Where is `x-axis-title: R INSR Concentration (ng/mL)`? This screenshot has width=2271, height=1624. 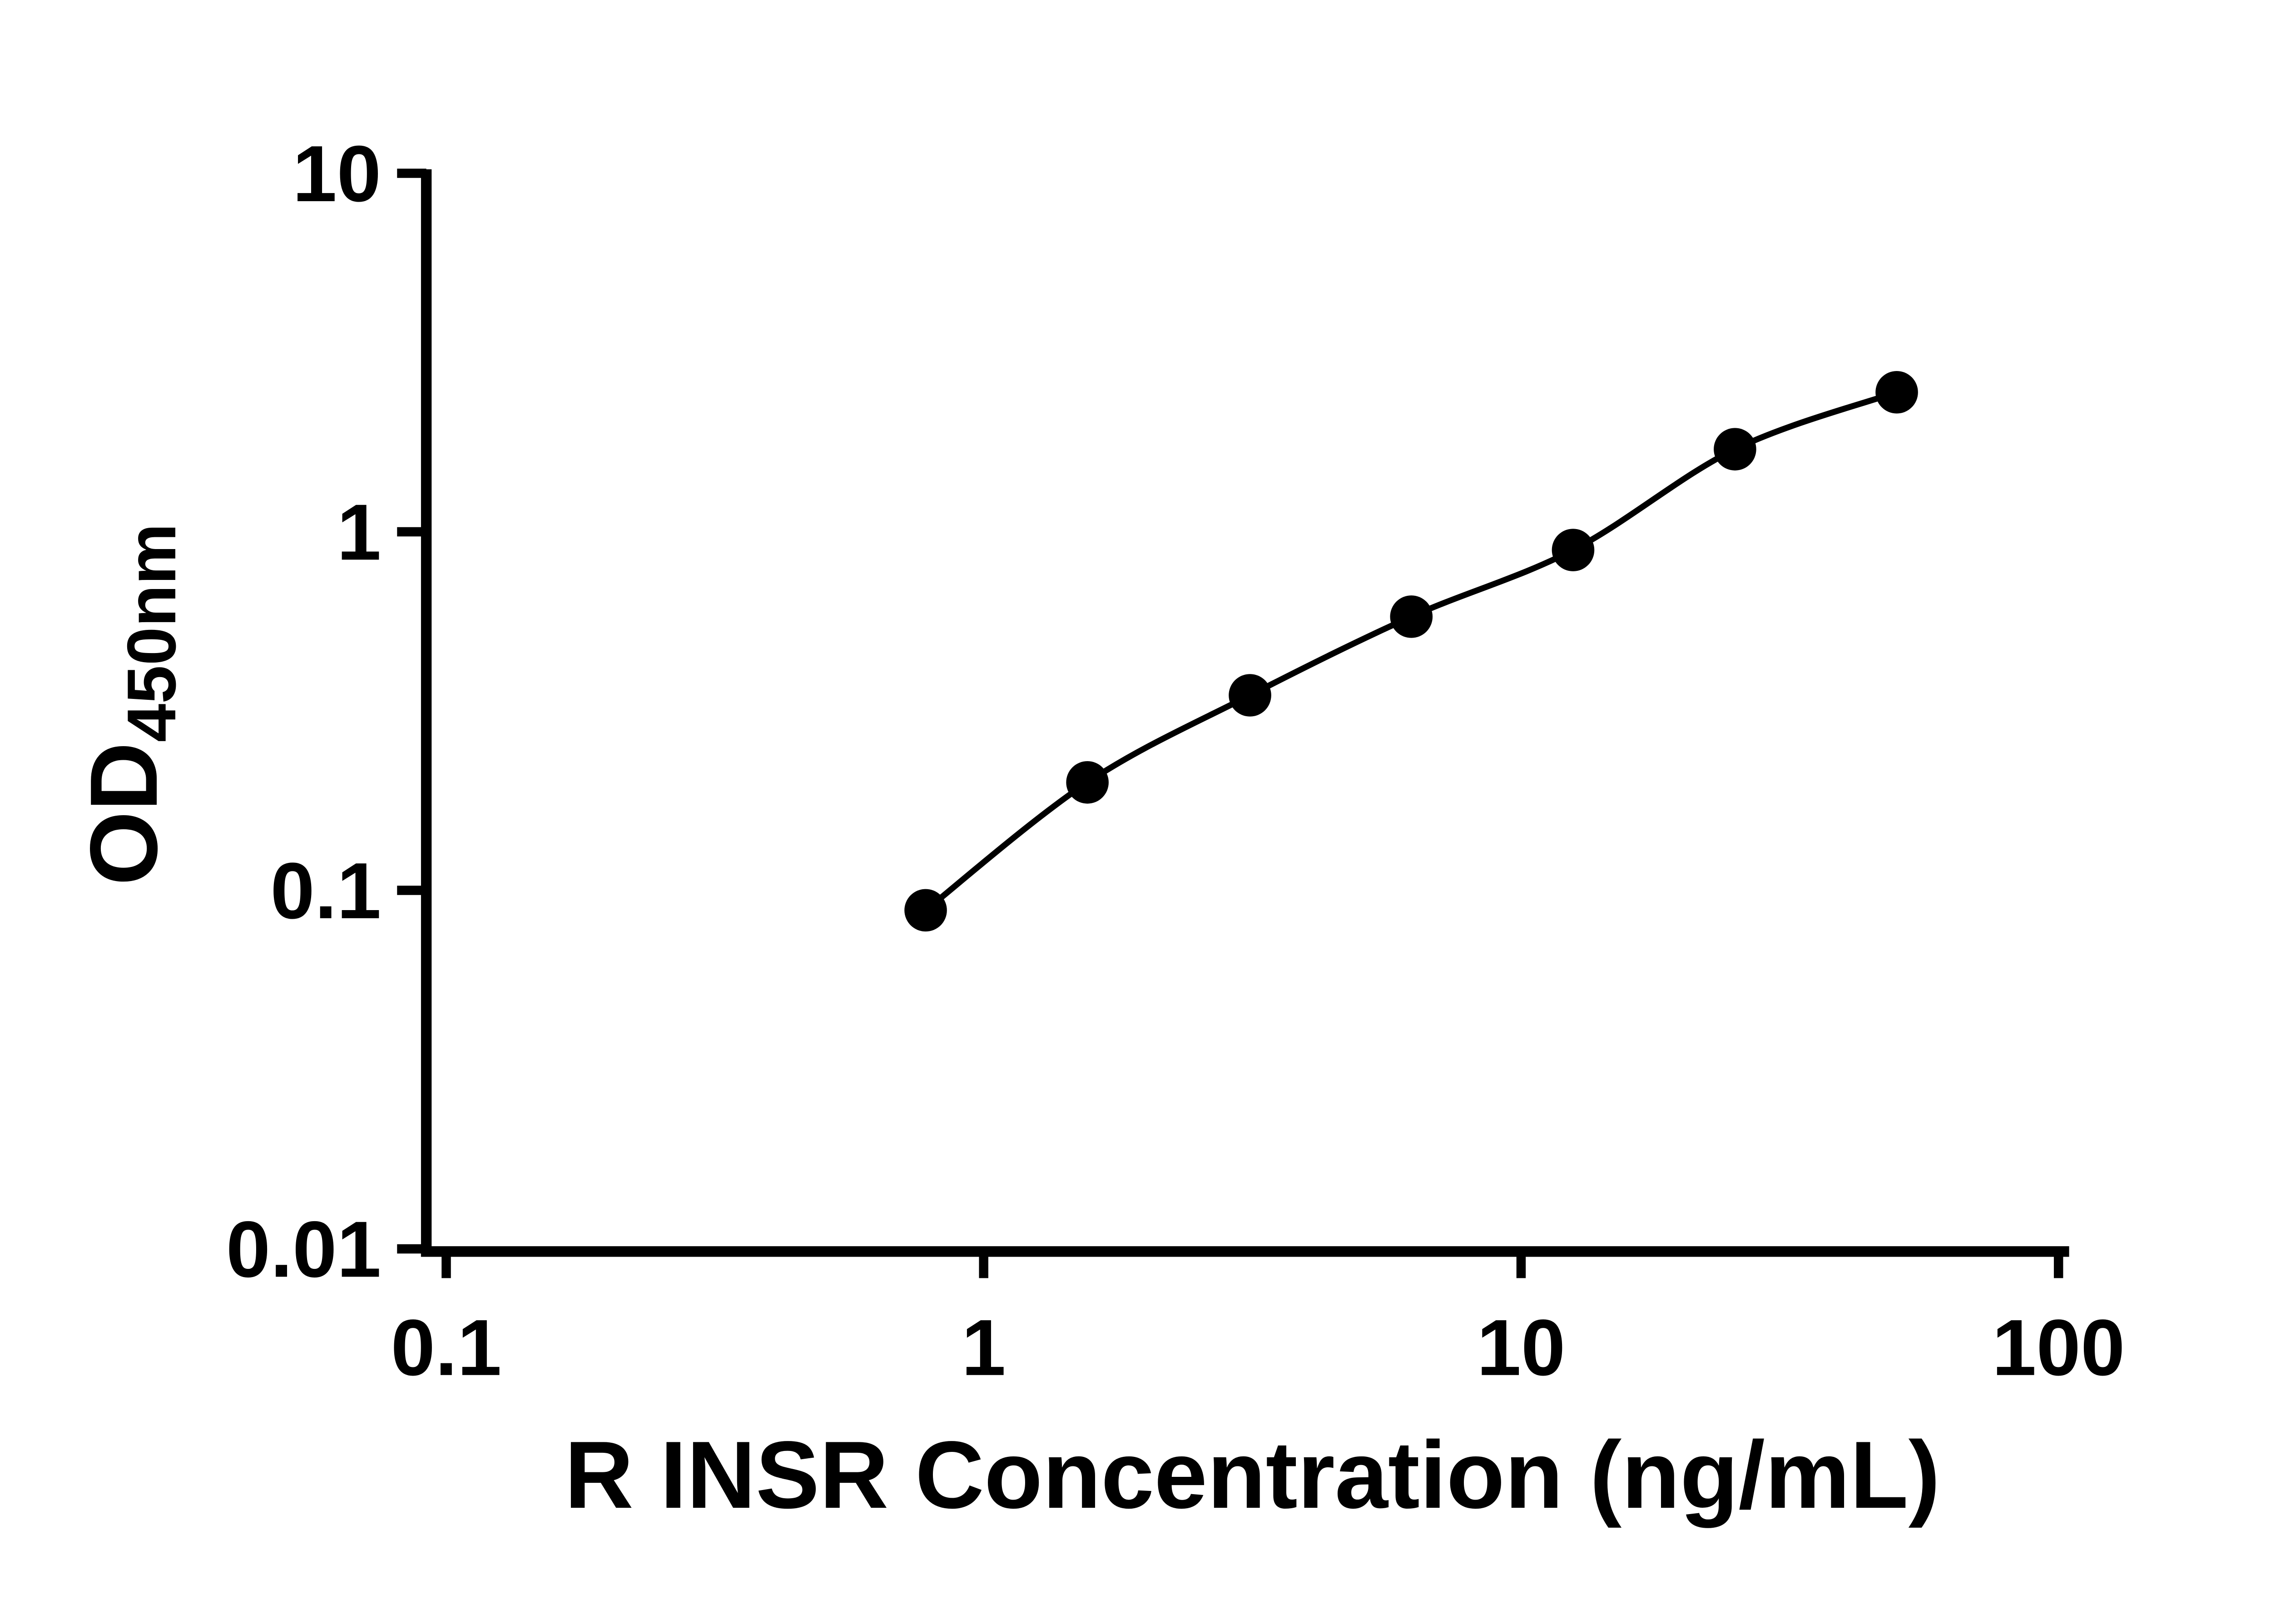 x-axis-title: R INSR Concentration (ng/mL) is located at coordinates (1252, 1474).